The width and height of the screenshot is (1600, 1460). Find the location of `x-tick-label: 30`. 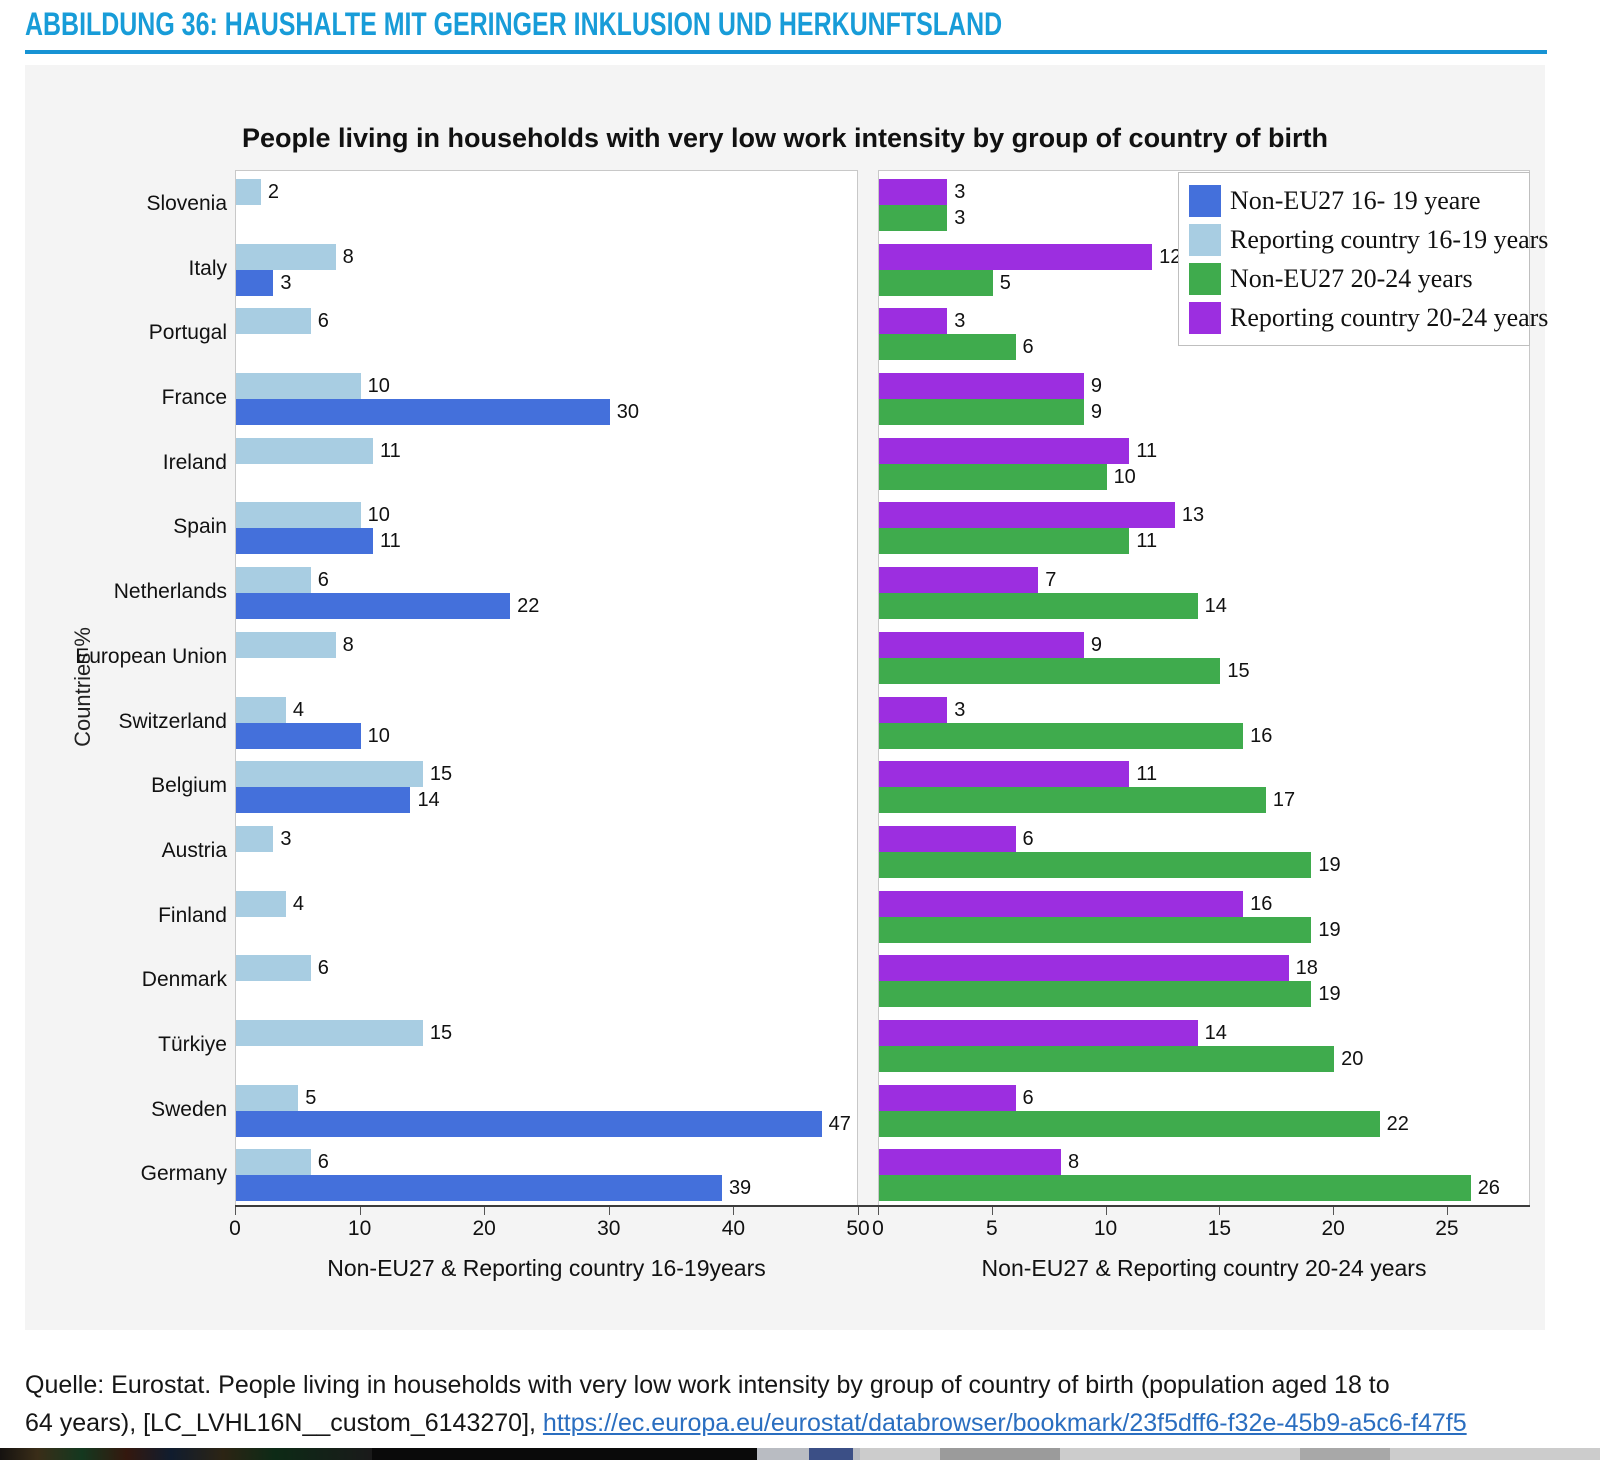

x-tick-label: 30 is located at coordinates (609, 1228).